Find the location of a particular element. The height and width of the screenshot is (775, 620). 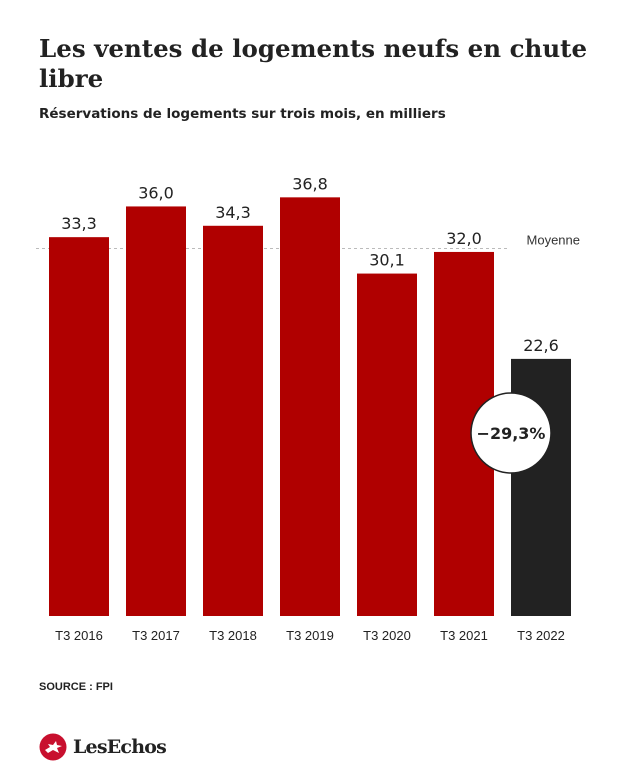

data-label: 22,6 is located at coordinates (541, 345).